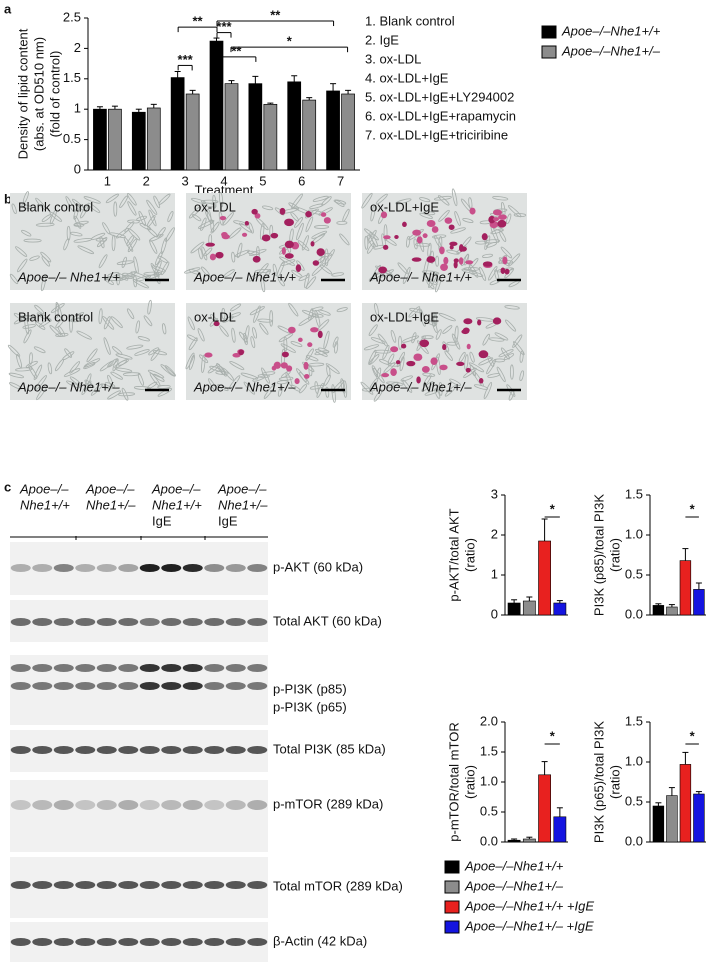 This screenshot has height=969, width=708. Describe the element at coordinates (72, 77) in the screenshot. I see `y-tick-label: 1.5` at that location.